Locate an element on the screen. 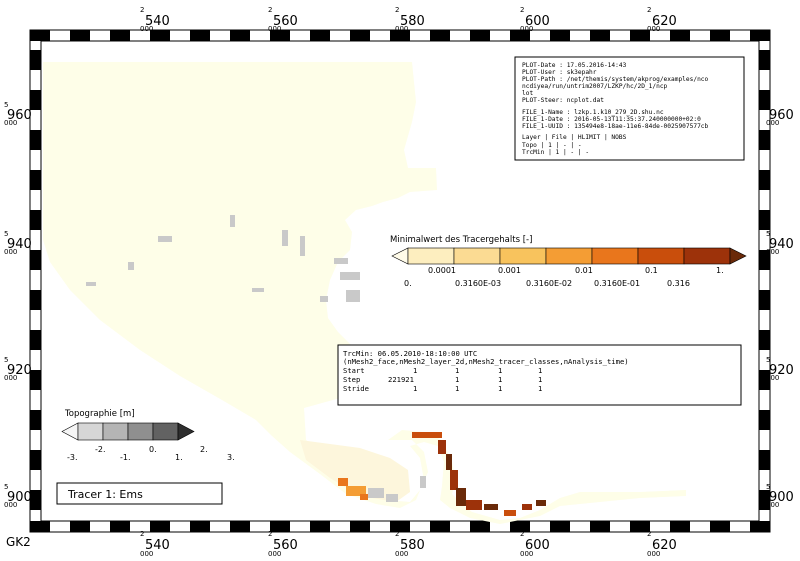  colorbar-label: 3. is located at coordinates (231, 457).